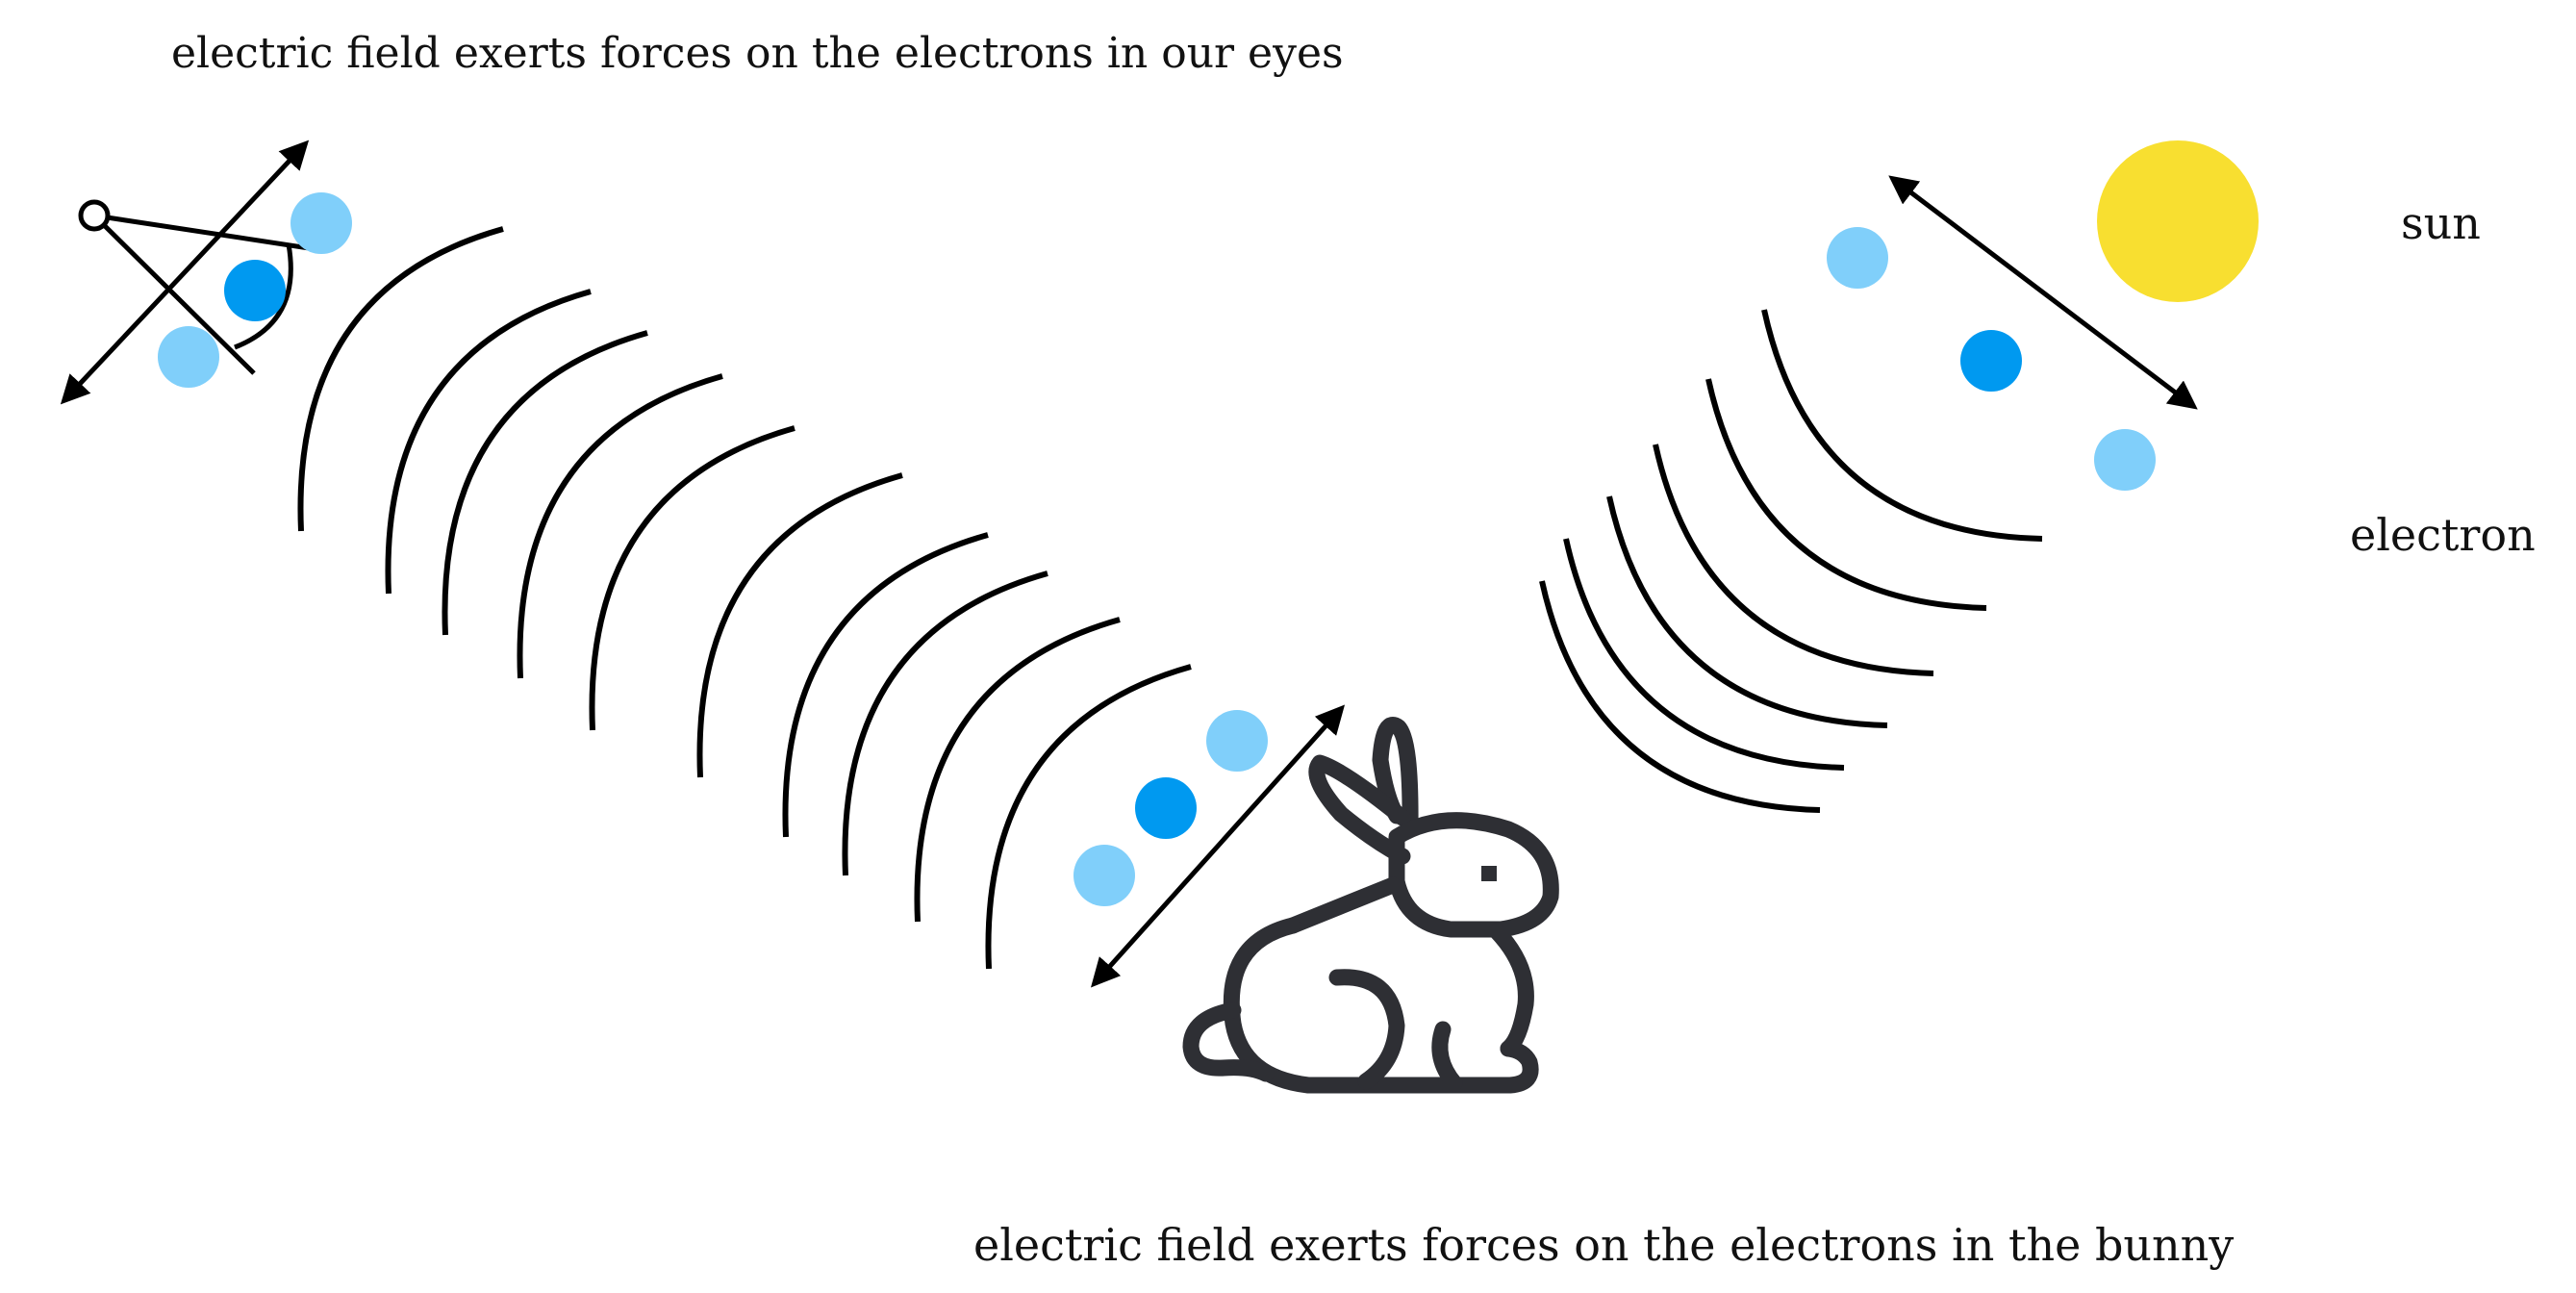 This screenshot has height=1293, width=2576. I want to click on bunny-electron-group, so click(1170, 808).